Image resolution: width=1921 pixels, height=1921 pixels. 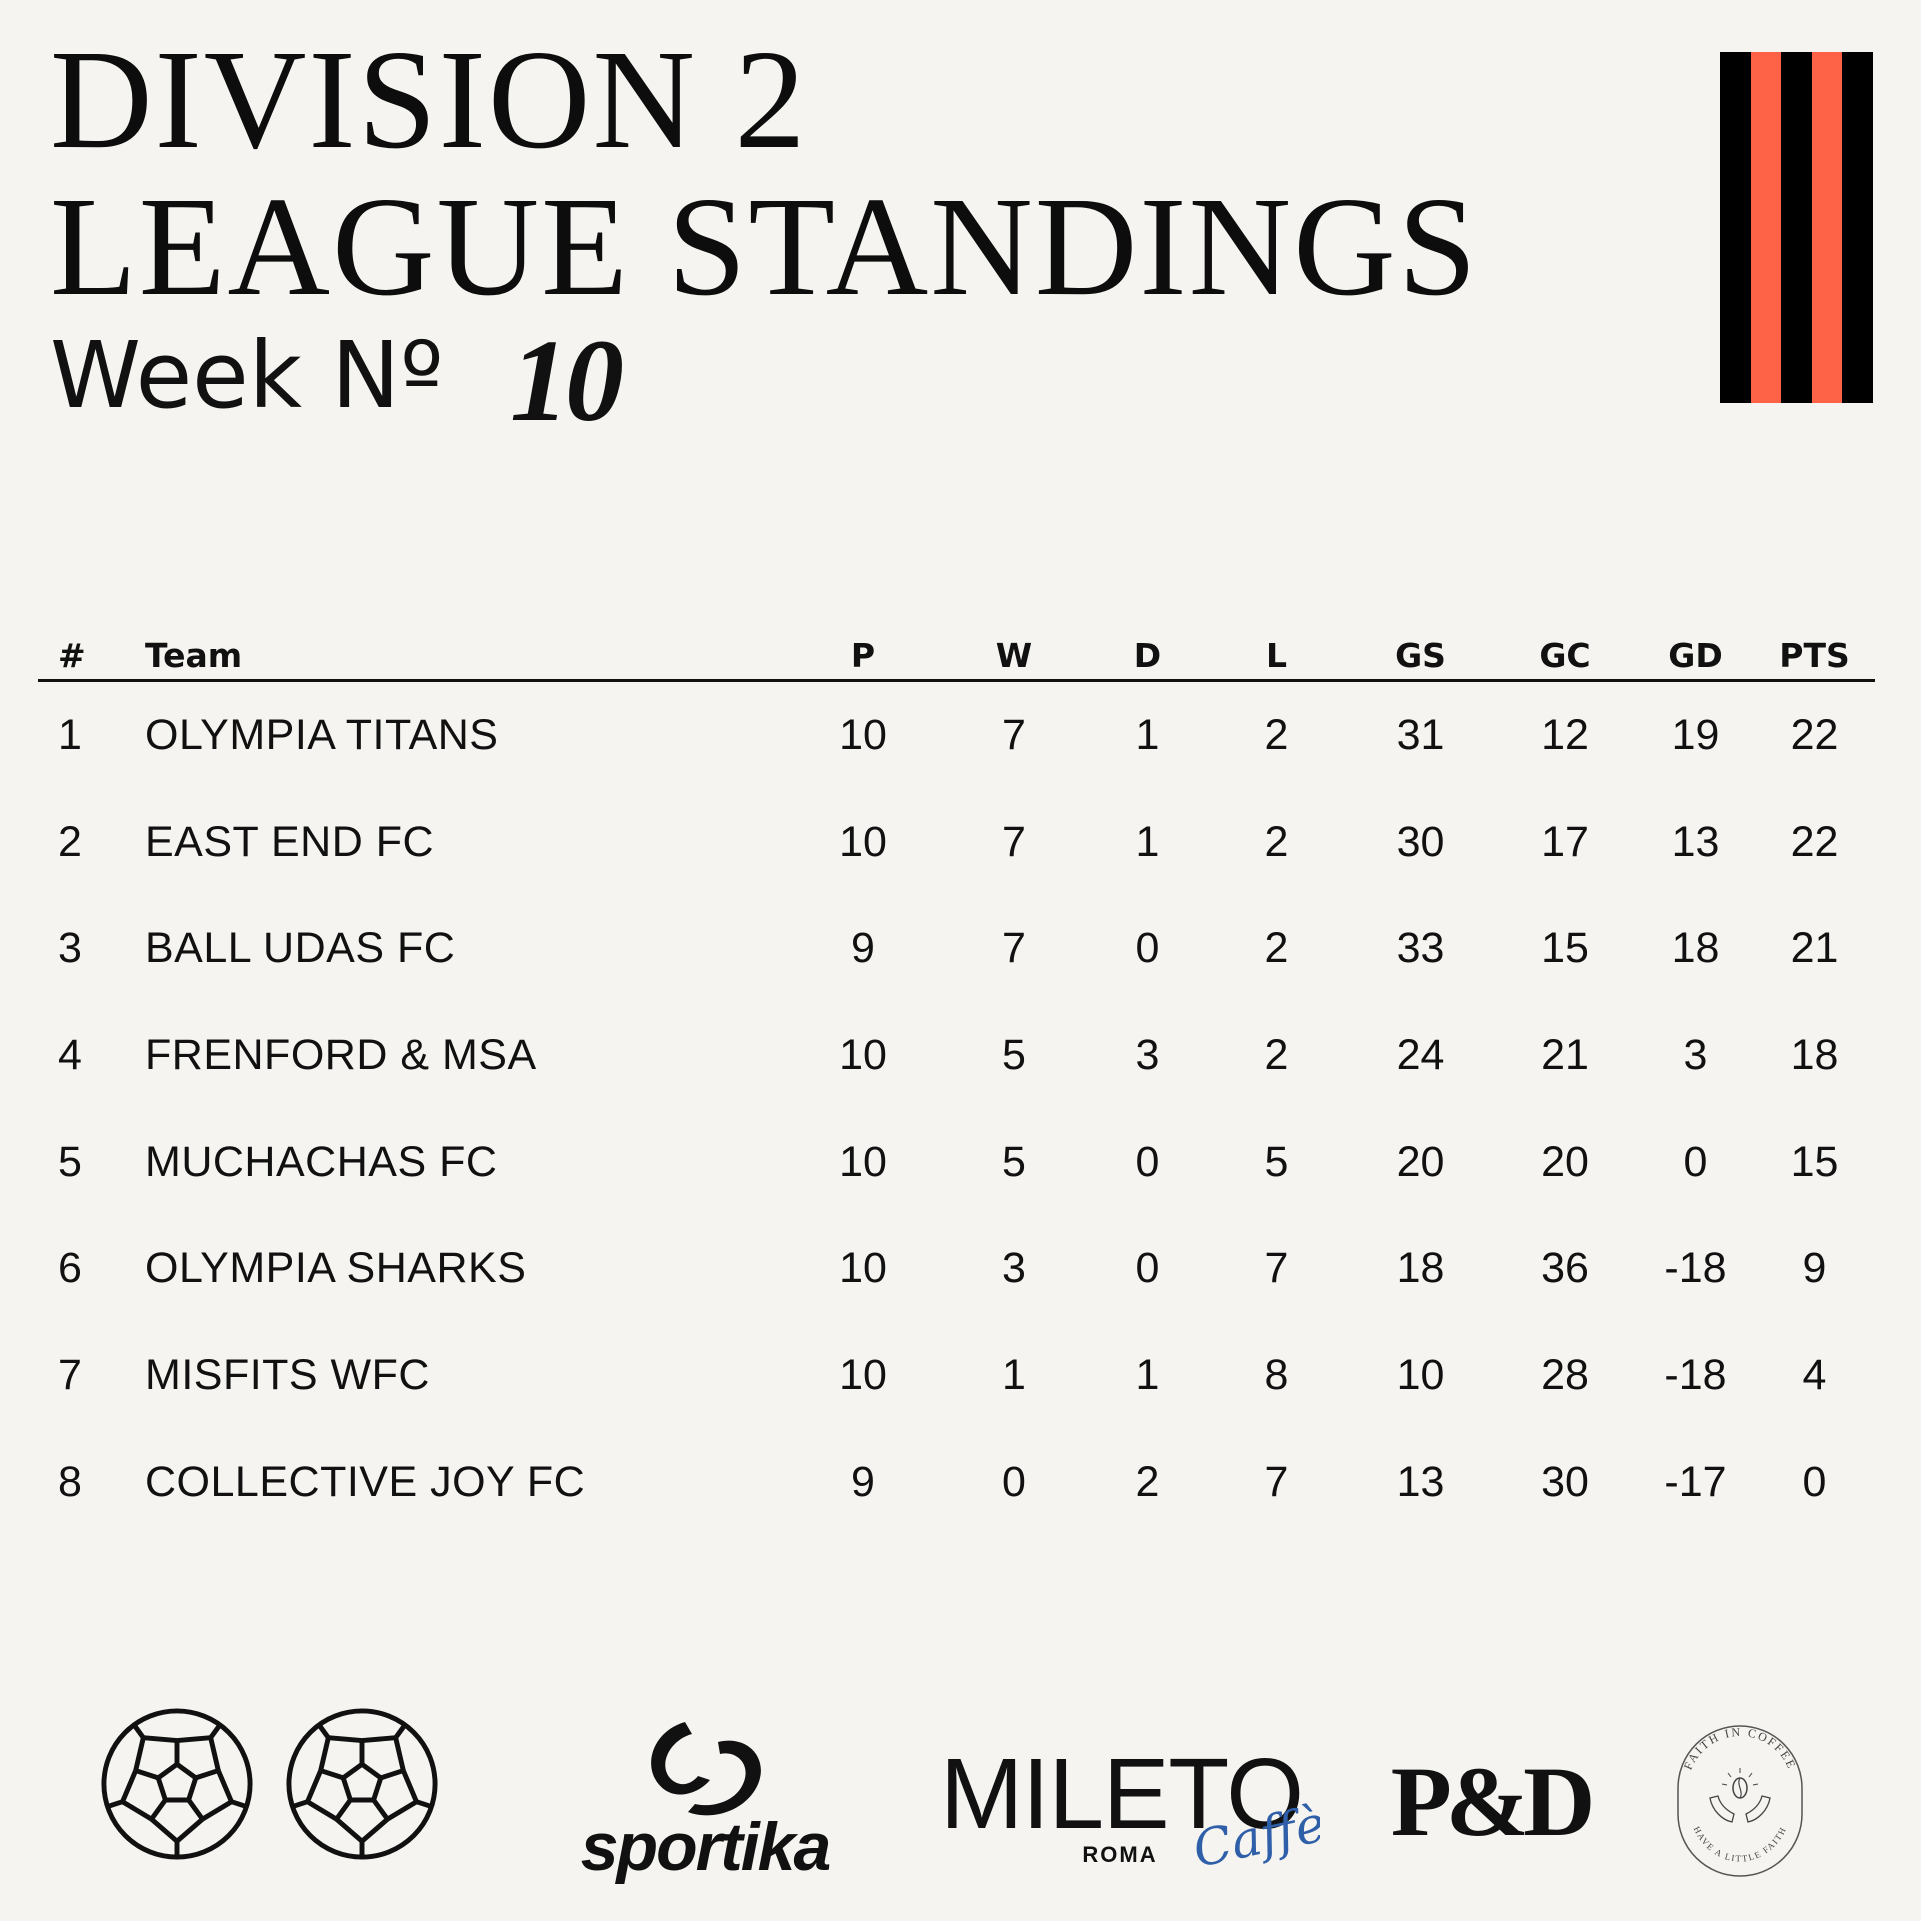 What do you see at coordinates (1147, 653) in the screenshot?
I see `column-header-drawn: D` at bounding box center [1147, 653].